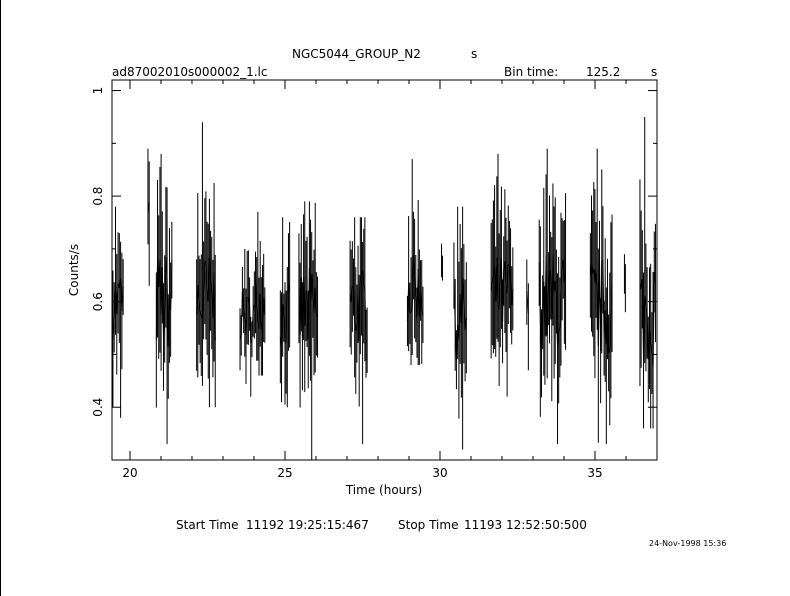 This screenshot has height=596, width=790. Describe the element at coordinates (98, 196) in the screenshot. I see `y-tick-label: 0.8` at that location.